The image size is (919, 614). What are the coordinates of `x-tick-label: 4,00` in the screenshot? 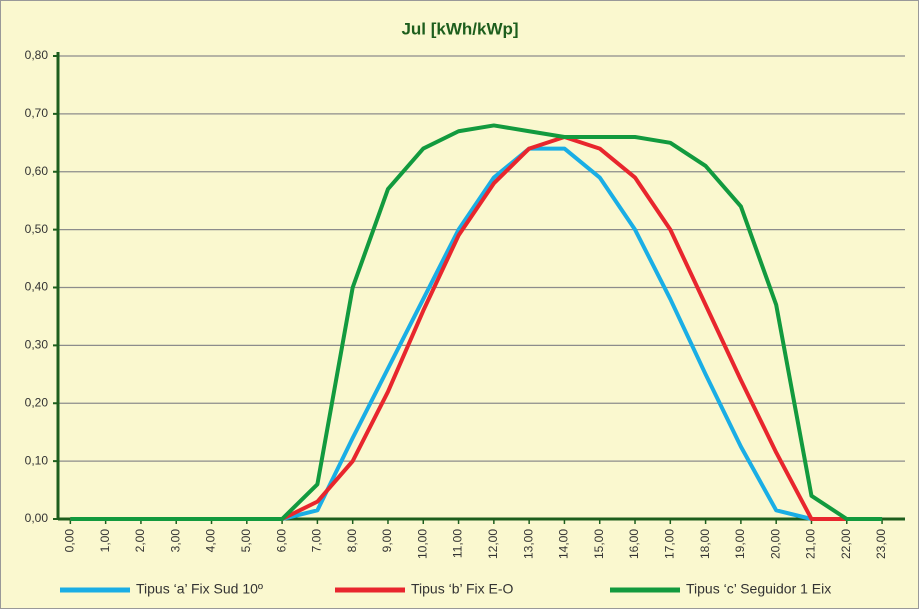 It's located at (211, 541).